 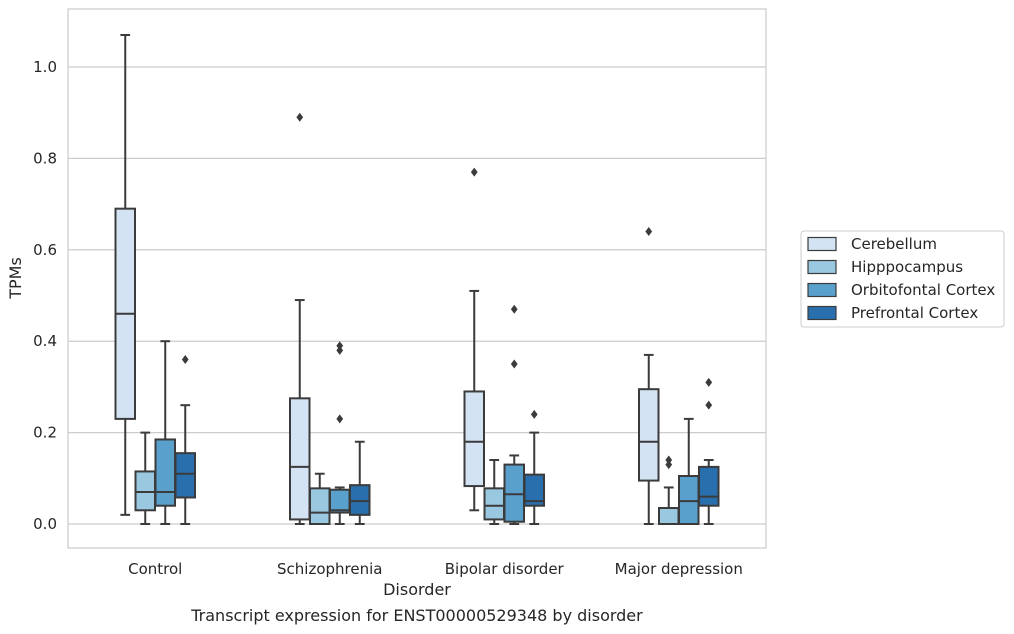 I want to click on x-tick-label: Schizophrenia, so click(x=329, y=569).